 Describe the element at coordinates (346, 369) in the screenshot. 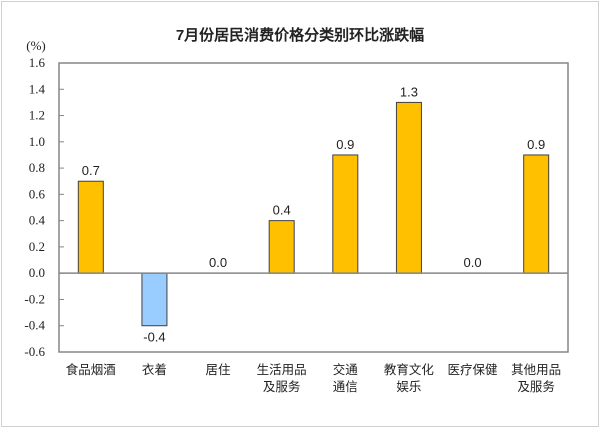

I see `x-tick-label: 交通` at that location.